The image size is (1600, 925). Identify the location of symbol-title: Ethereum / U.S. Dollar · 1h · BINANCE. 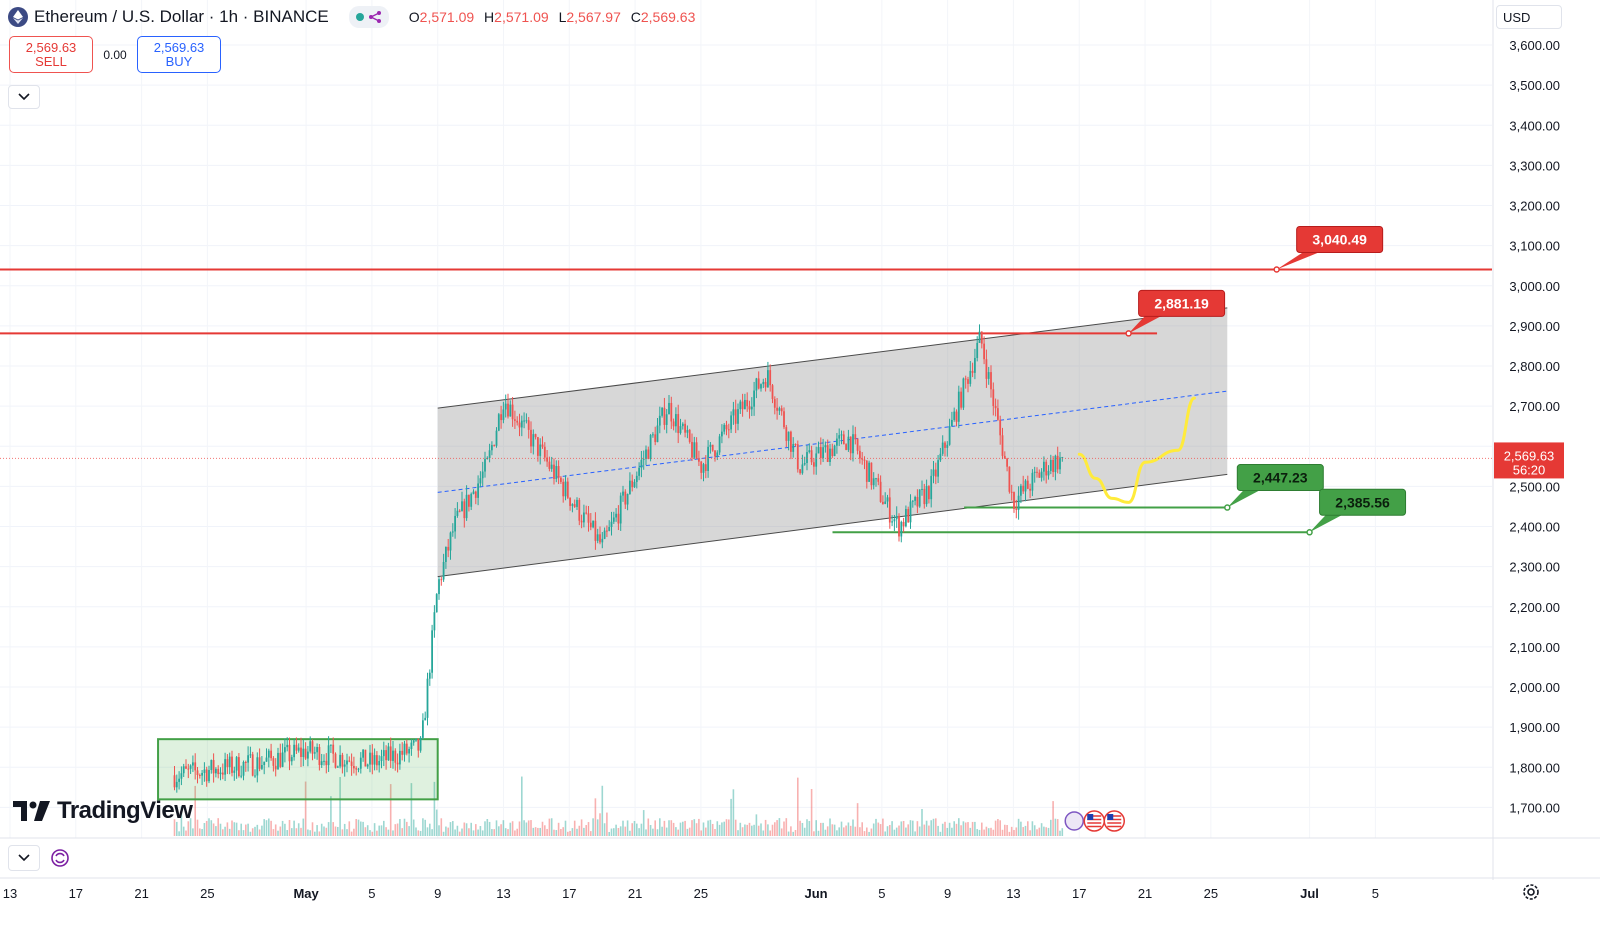
(181, 16).